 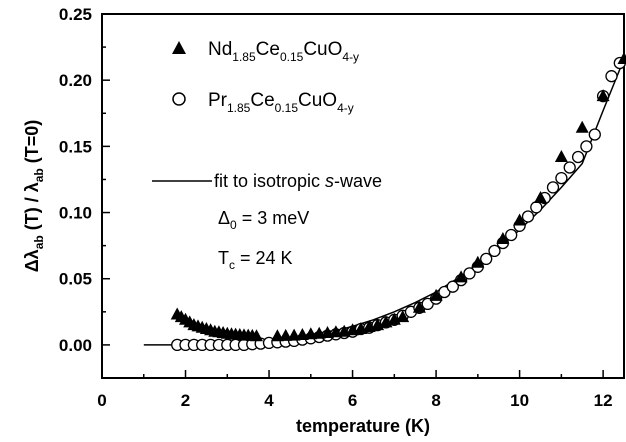 What do you see at coordinates (262, 100) in the screenshot?
I see `legend-pr-b: Ce` at bounding box center [262, 100].